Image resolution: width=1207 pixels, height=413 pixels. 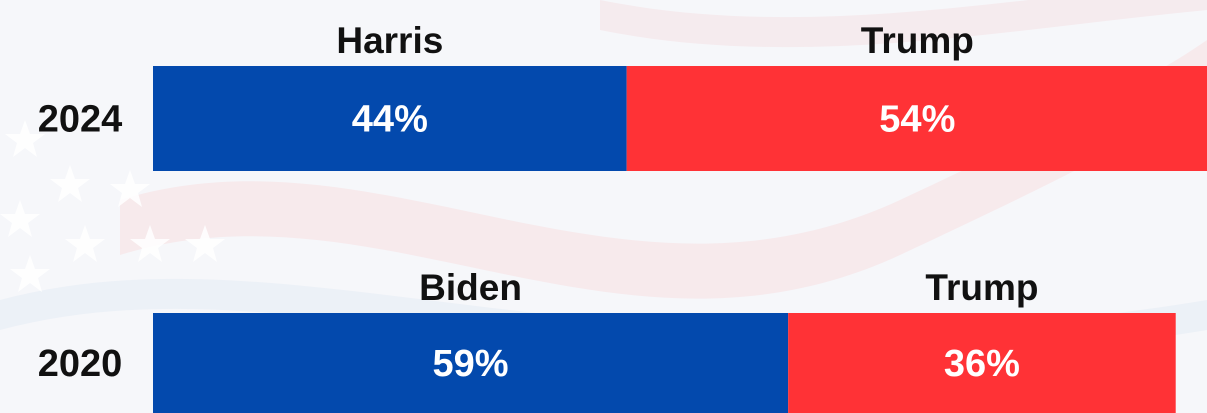 I want to click on candidate-label: Biden, so click(x=470, y=287).